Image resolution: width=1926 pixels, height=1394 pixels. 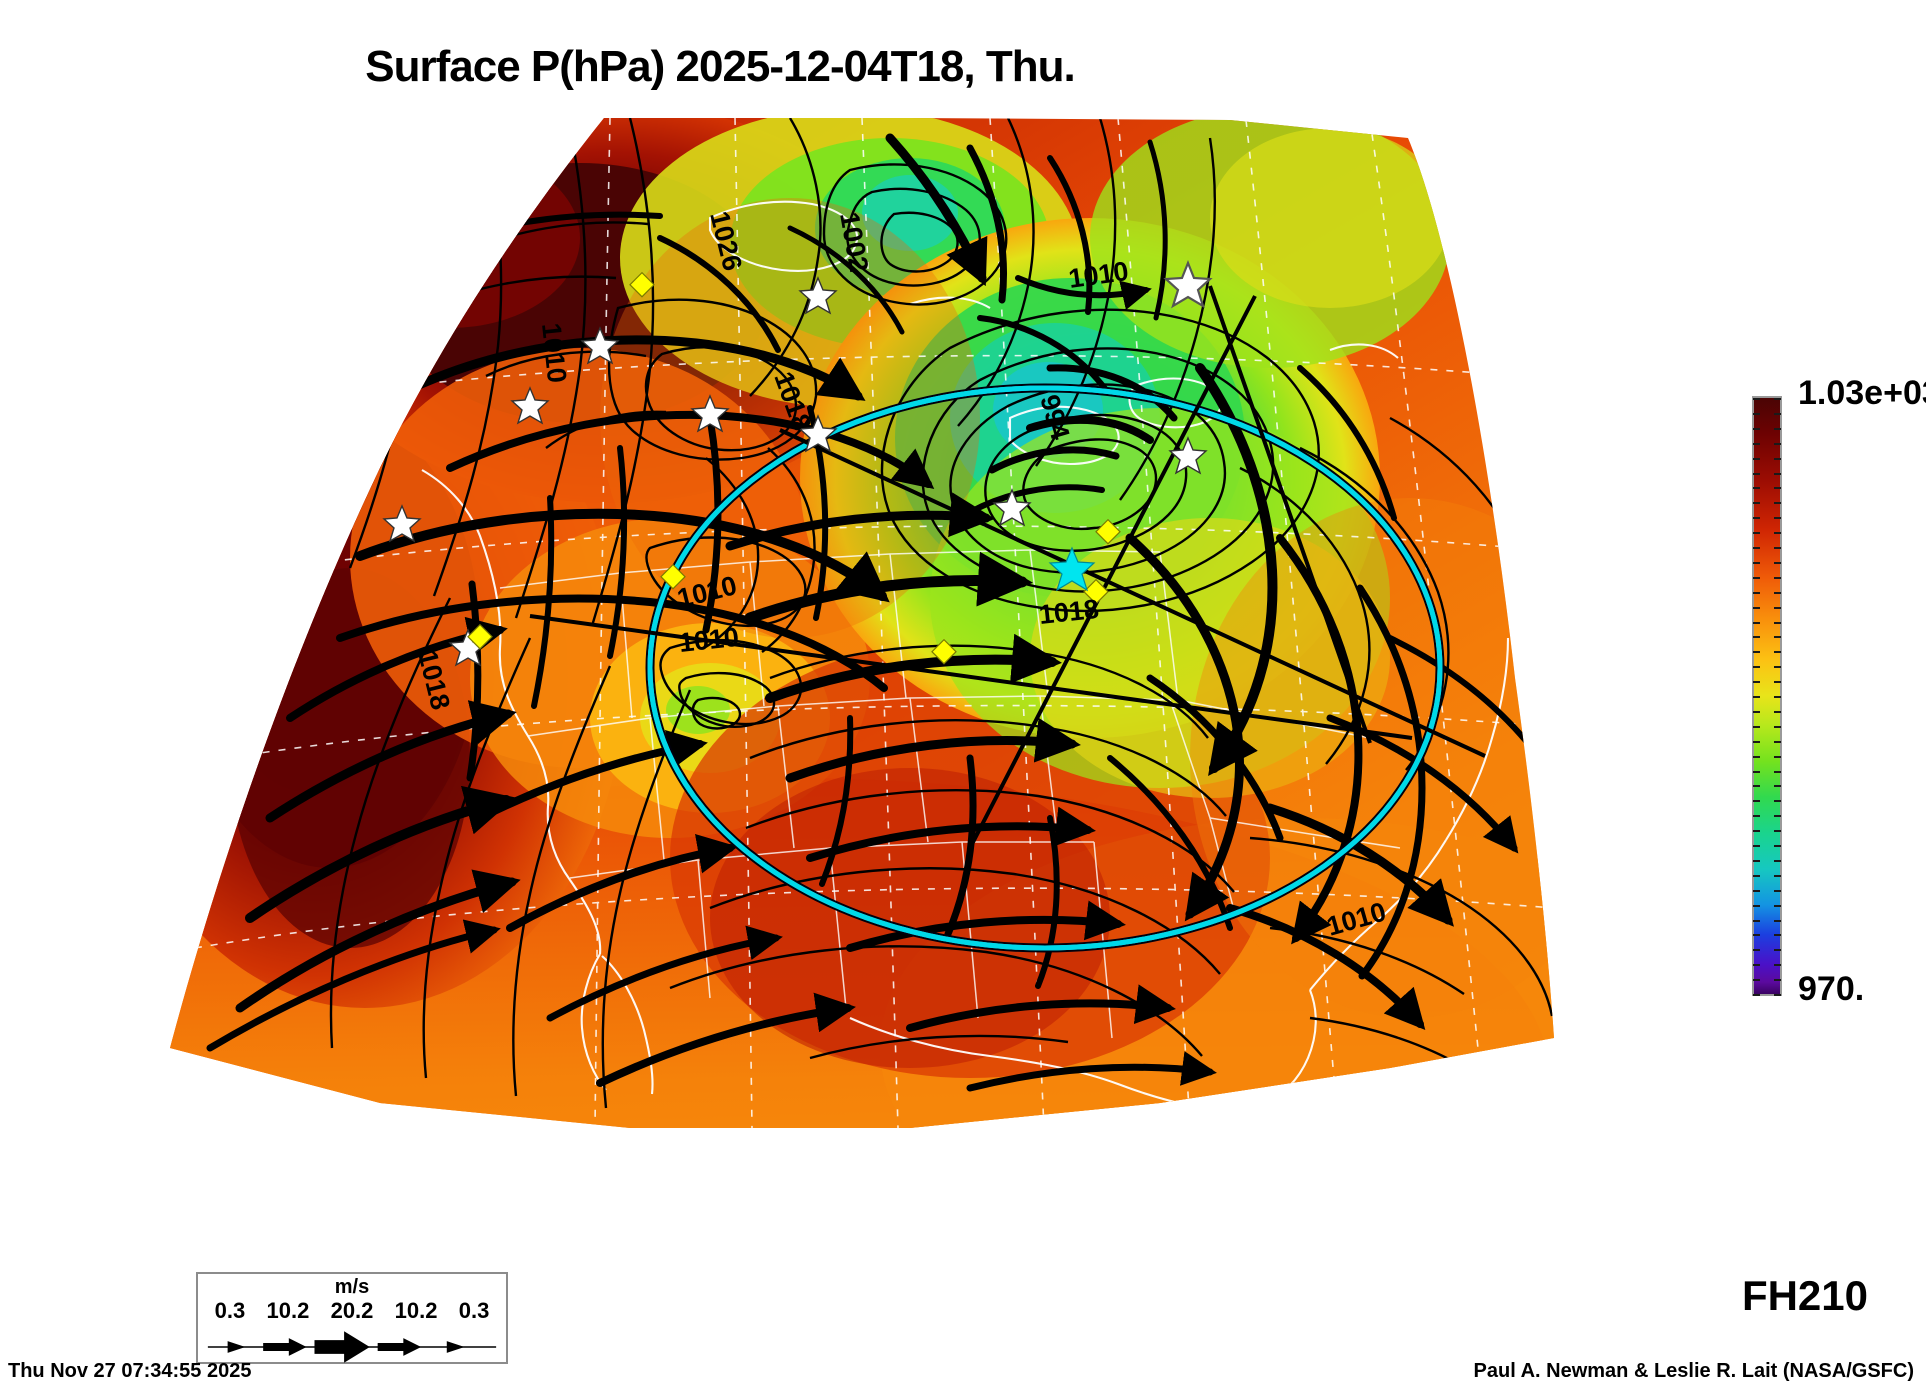 What do you see at coordinates (288, 1310) in the screenshot?
I see `wind-value: 10.2` at bounding box center [288, 1310].